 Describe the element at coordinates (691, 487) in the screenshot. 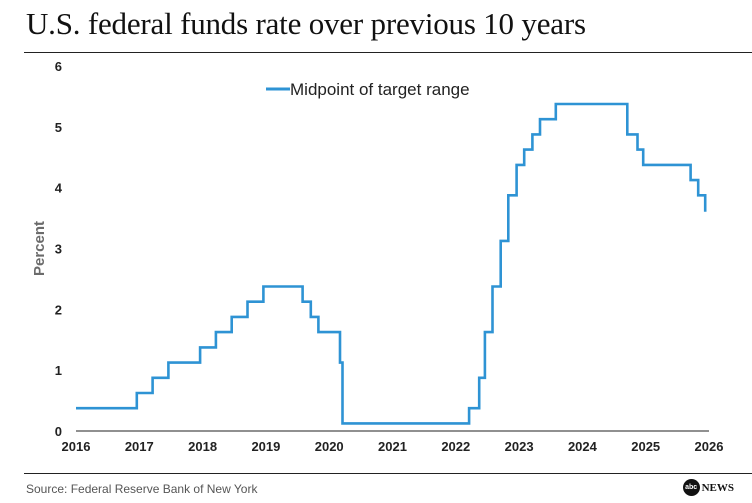

I see `abc-logo-mark: abc` at that location.